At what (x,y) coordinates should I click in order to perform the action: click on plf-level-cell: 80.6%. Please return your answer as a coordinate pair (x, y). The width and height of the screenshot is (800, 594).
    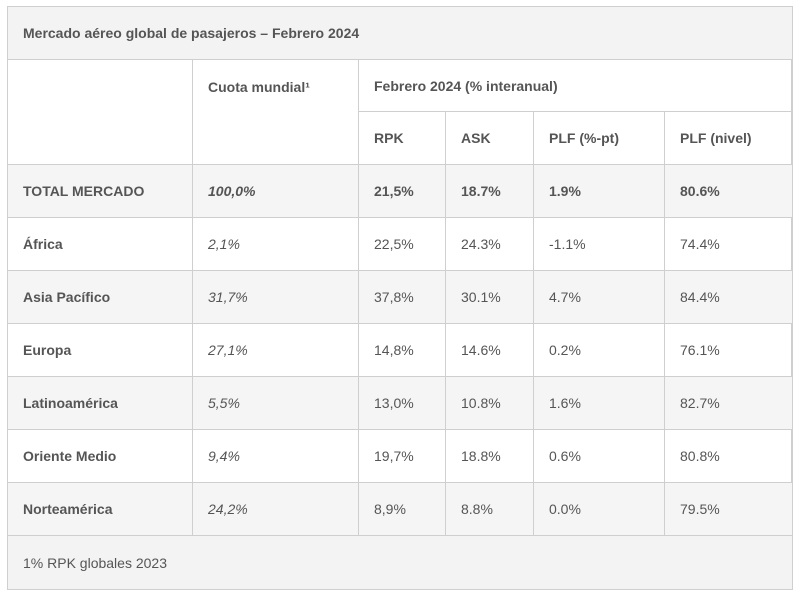
    Looking at the image, I should click on (728, 191).